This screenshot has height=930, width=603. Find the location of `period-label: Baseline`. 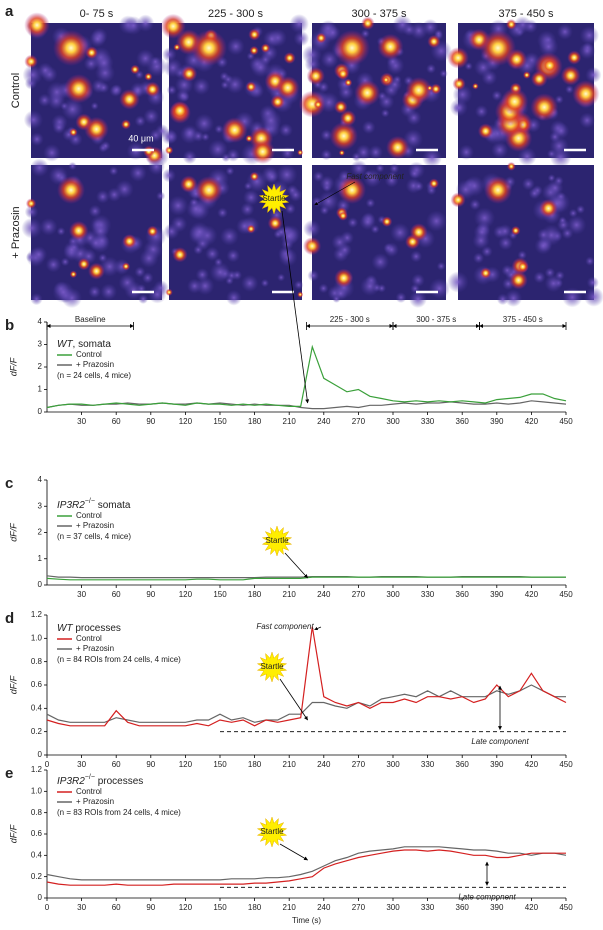

period-label: Baseline is located at coordinates (90, 319).